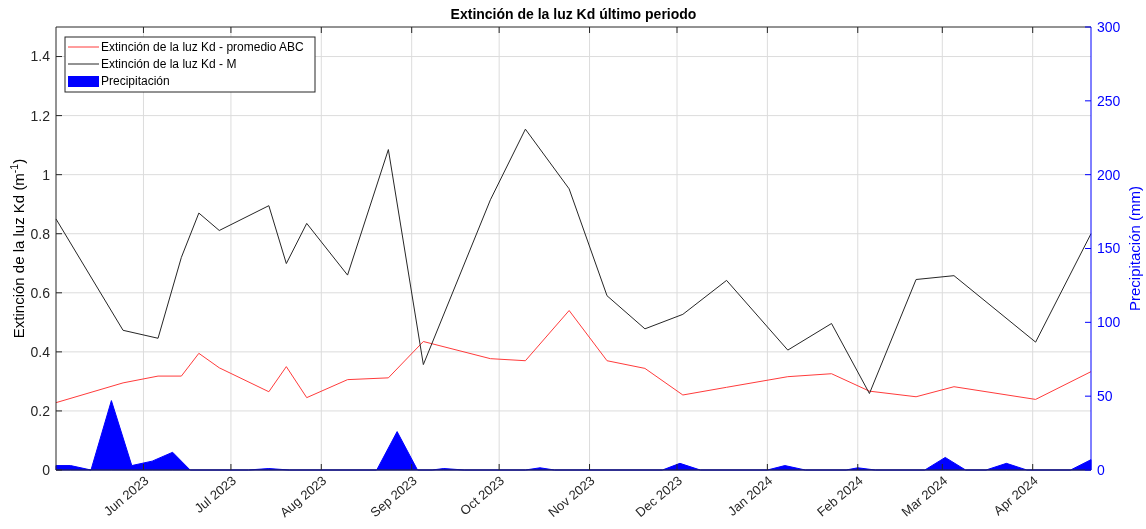 The image size is (1146, 529). I want to click on y-tick-label: 0, so click(46, 469).